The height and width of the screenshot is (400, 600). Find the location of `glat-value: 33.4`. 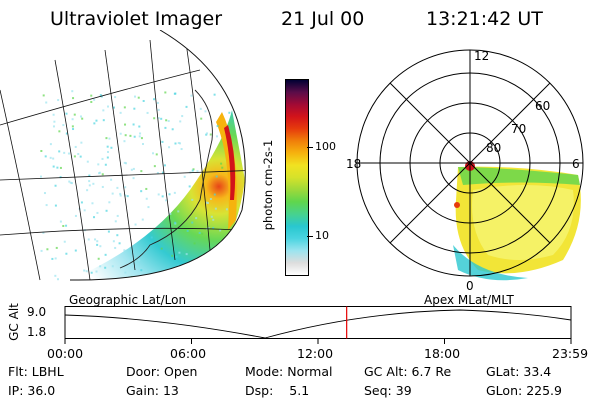

glat-value: 33.4 is located at coordinates (537, 371).